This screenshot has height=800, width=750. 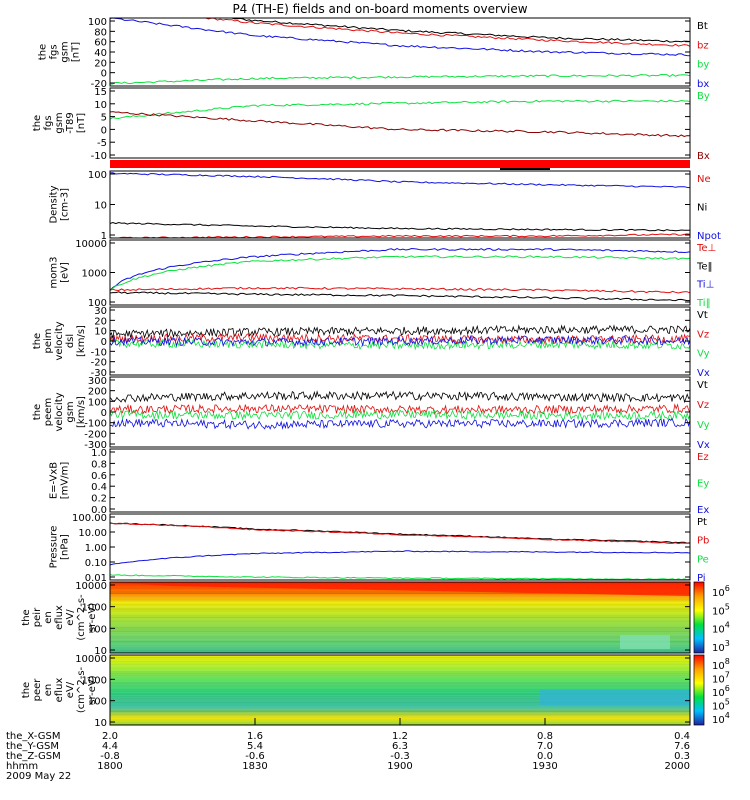 I want to click on y-axis-label-line: [km/s], so click(x=81, y=412).